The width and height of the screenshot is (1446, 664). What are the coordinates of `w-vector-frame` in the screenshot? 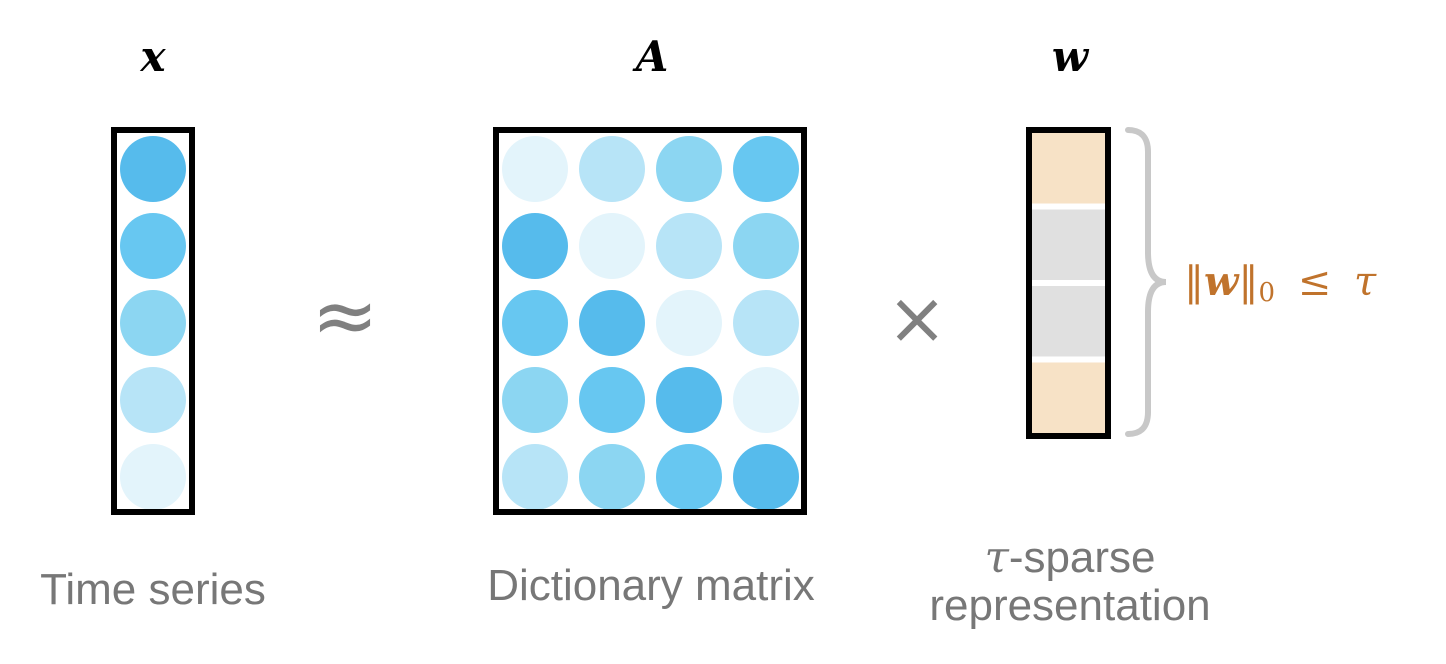 It's located at (1068, 283).